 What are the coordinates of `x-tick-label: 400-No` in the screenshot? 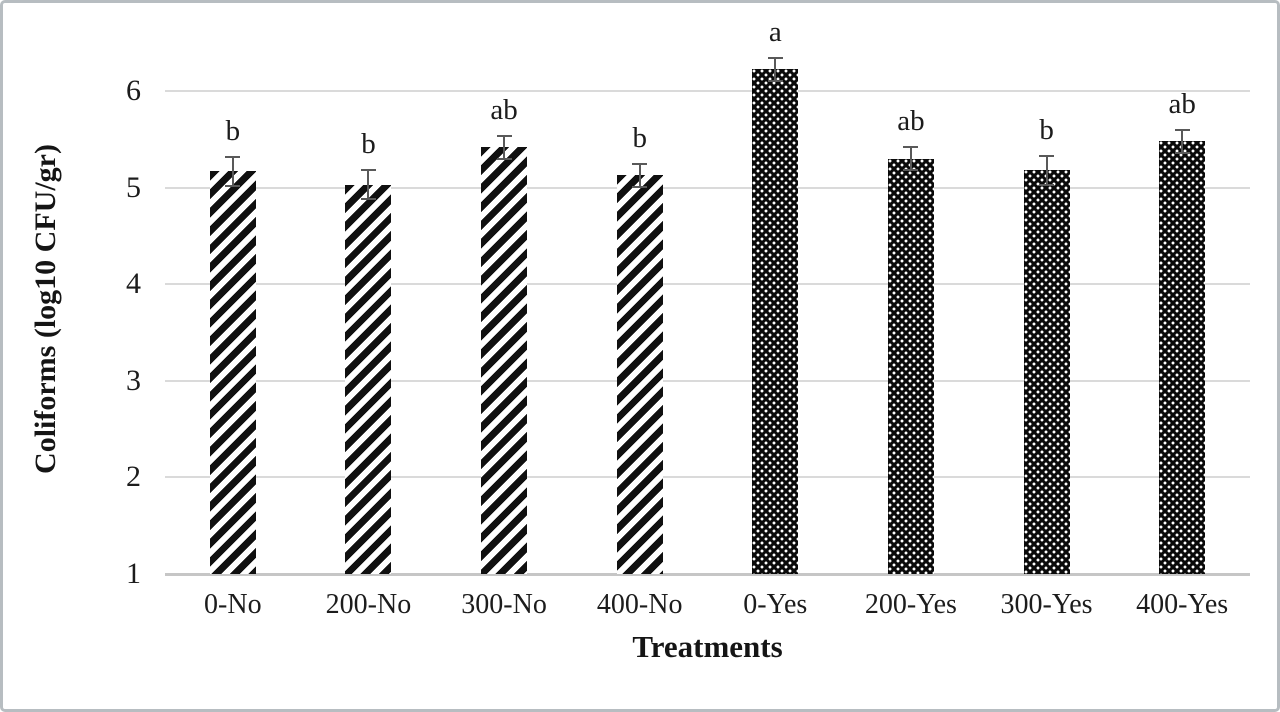 It's located at (639, 604).